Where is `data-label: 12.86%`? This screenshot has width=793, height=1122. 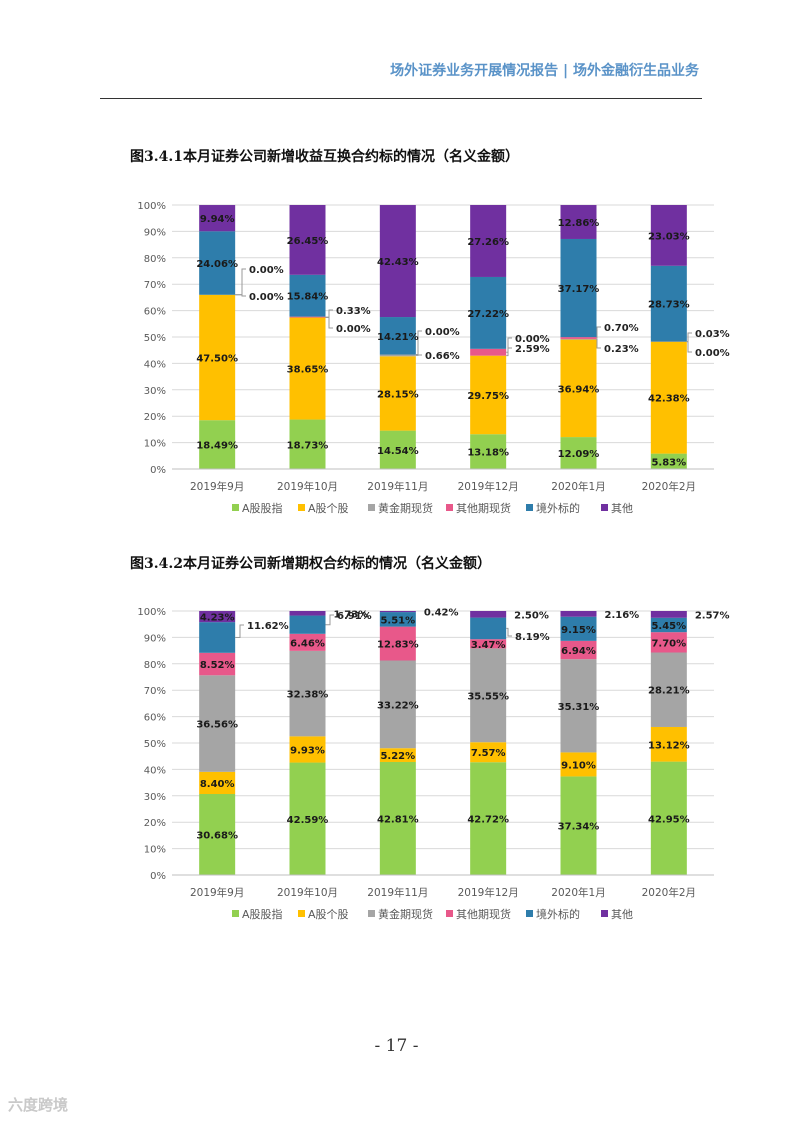 data-label: 12.86% is located at coordinates (579, 223).